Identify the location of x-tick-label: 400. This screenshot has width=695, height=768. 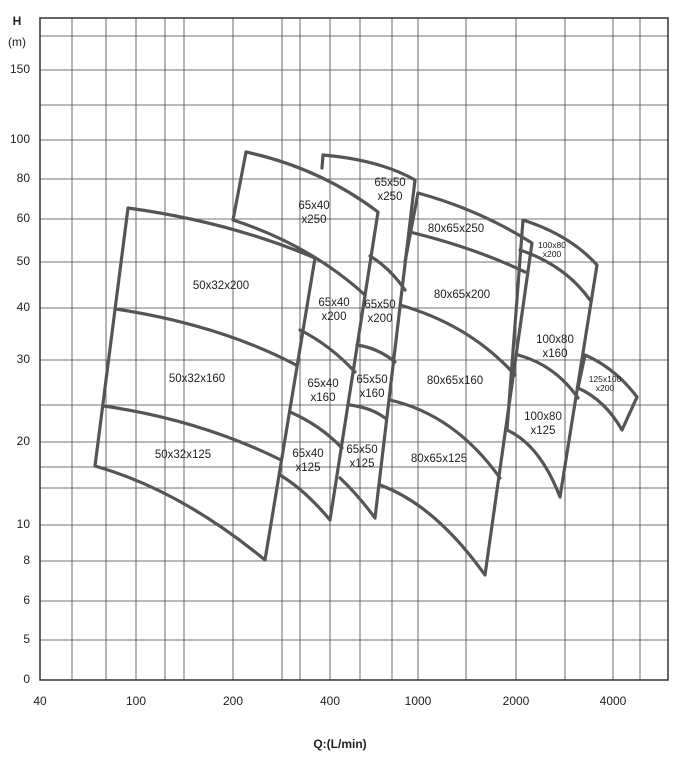
(330, 701).